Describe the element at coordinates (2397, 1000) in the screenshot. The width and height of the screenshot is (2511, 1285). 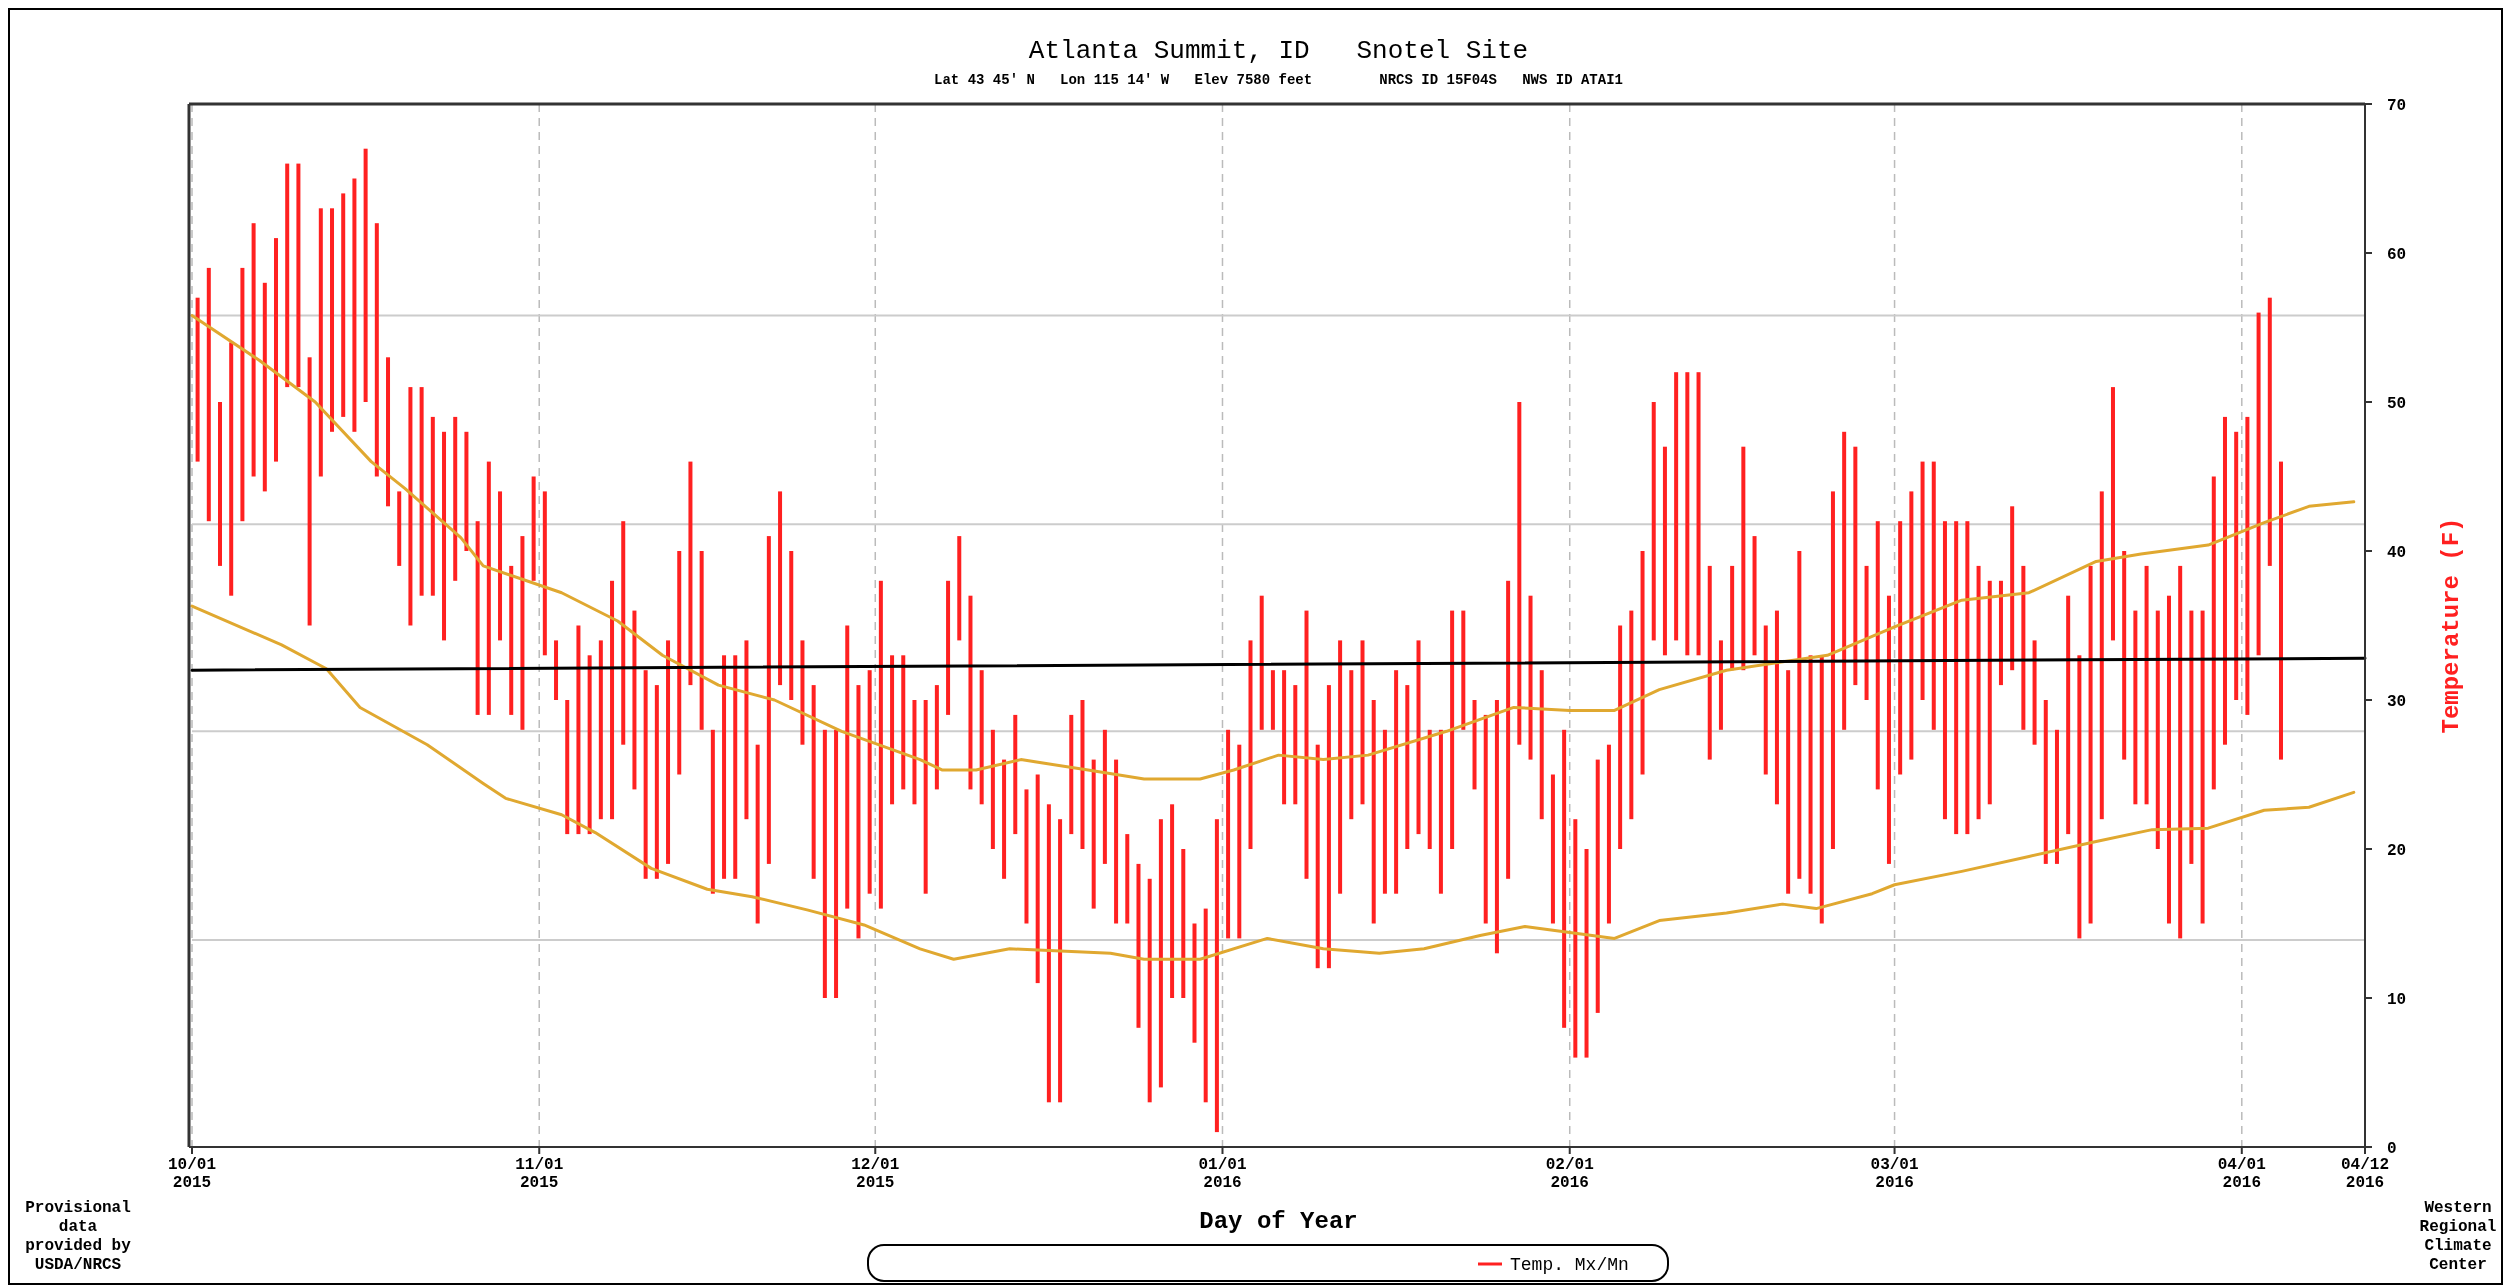
I see `y-tick-label: 10` at that location.